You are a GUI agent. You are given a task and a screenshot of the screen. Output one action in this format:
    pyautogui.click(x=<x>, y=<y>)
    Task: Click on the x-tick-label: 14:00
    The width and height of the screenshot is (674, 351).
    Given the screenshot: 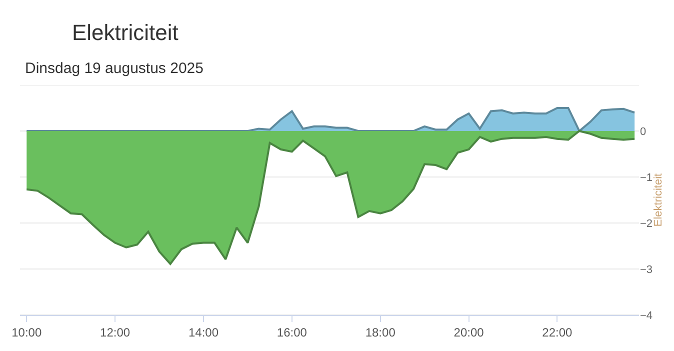 What is the action you would take?
    pyautogui.click(x=203, y=332)
    